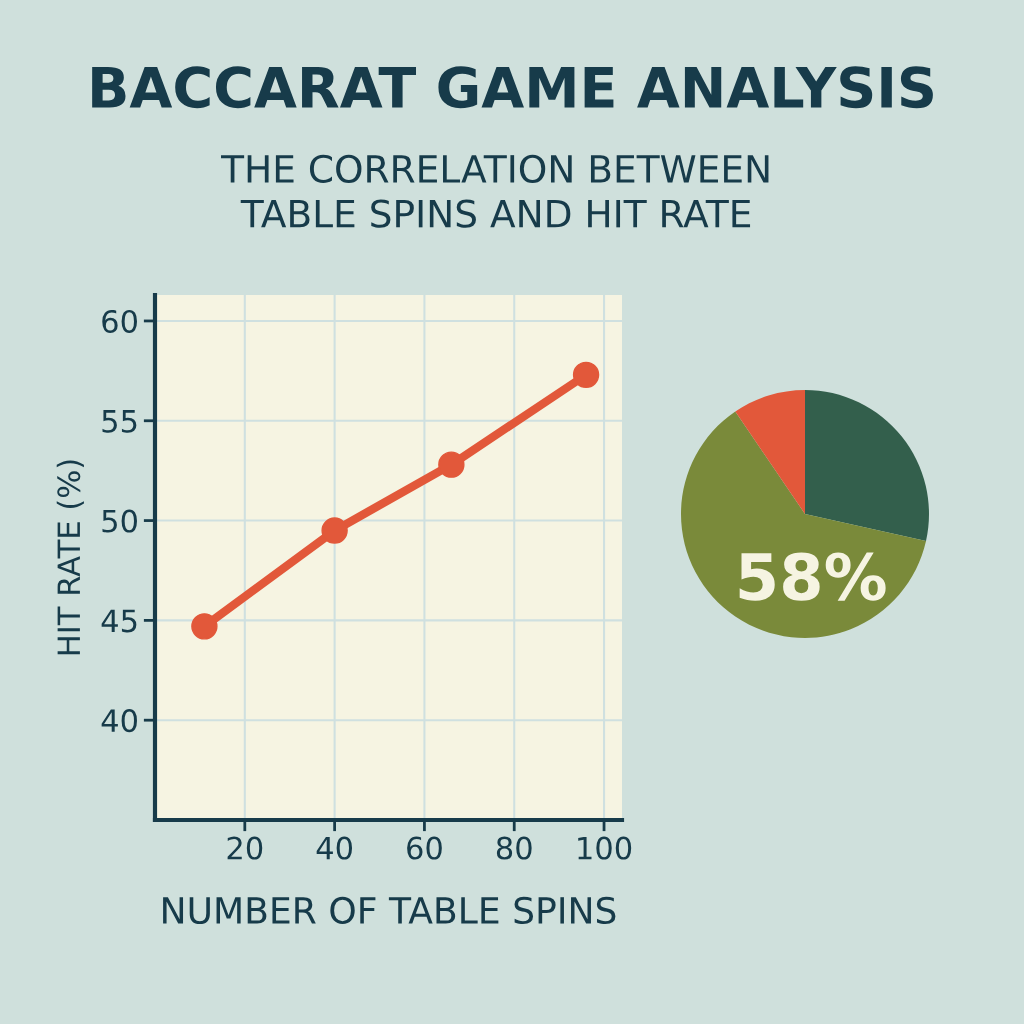  I want to click on x-tick-label: 100, so click(605, 848).